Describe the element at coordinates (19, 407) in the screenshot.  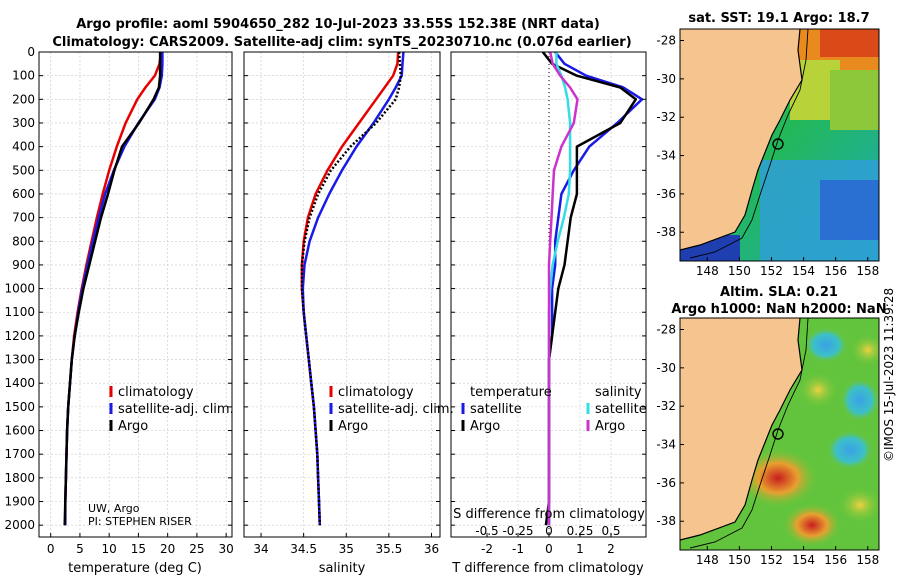
I see `ytick-label: 1500` at that location.